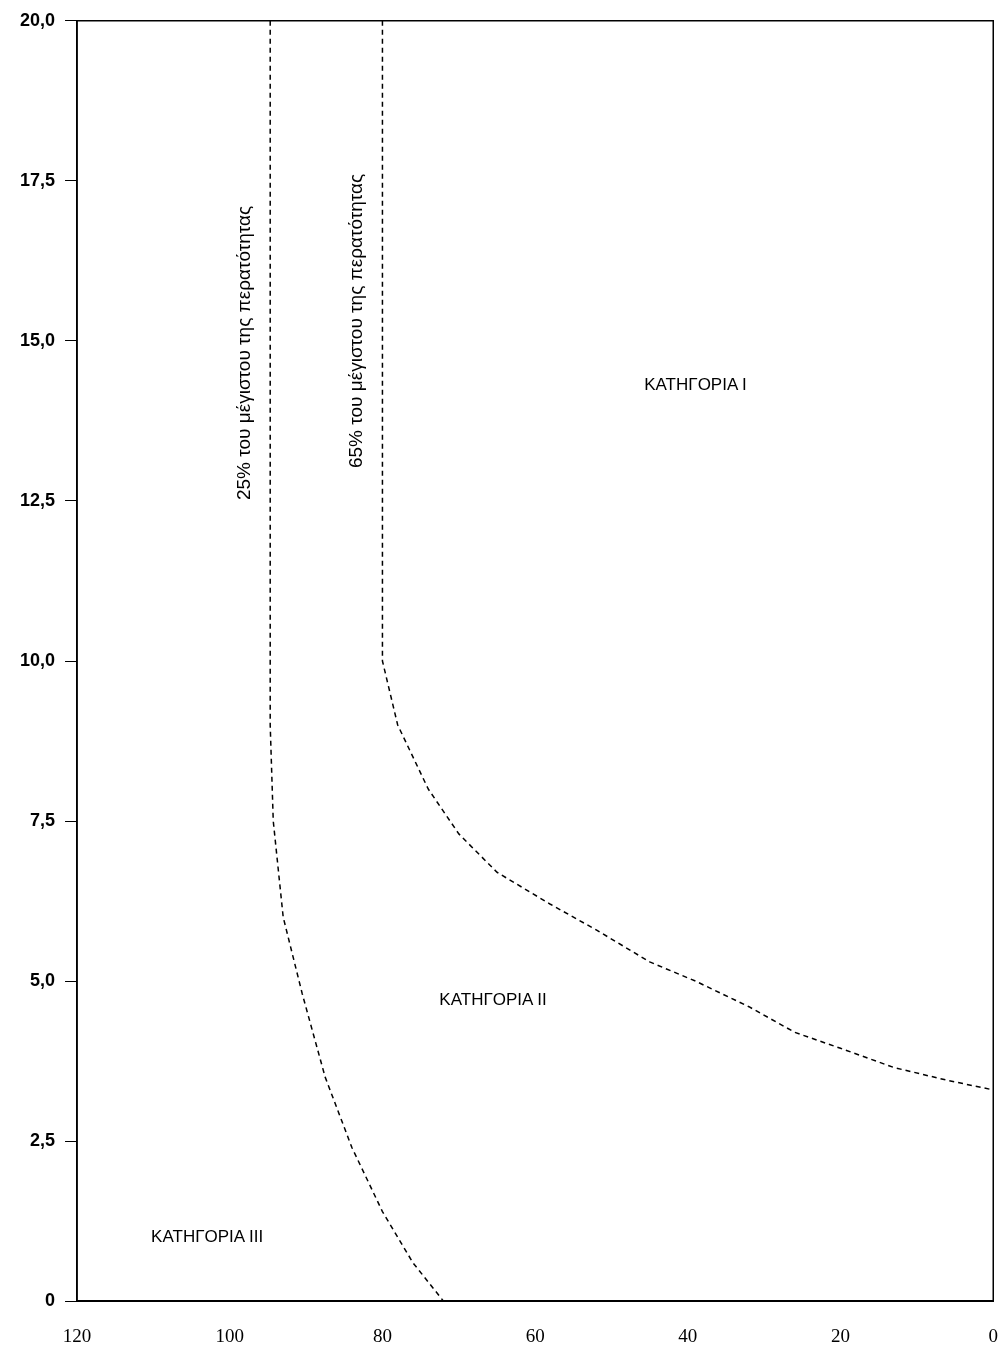 The height and width of the screenshot is (1366, 1006). I want to click on y-tick-label: 10,0, so click(37, 659).